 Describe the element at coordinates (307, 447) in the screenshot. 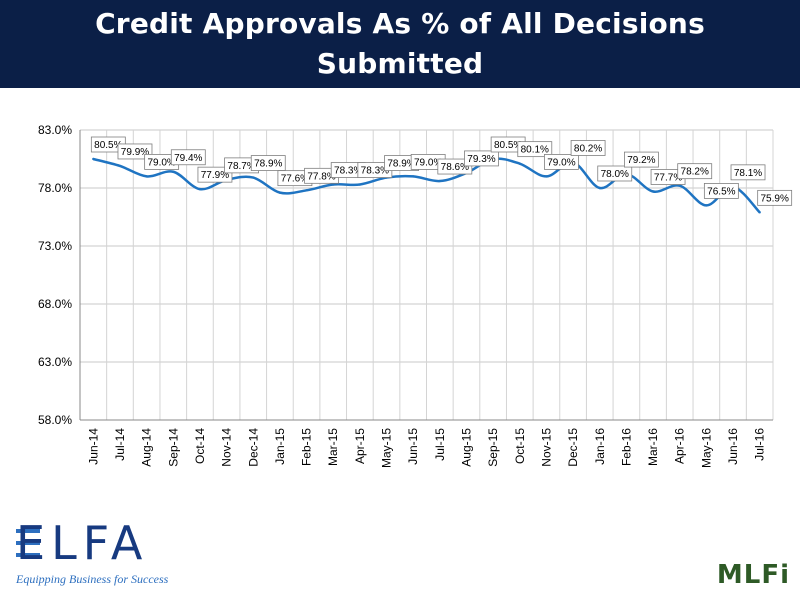

I see `x-tick-label: Feb-15` at that location.